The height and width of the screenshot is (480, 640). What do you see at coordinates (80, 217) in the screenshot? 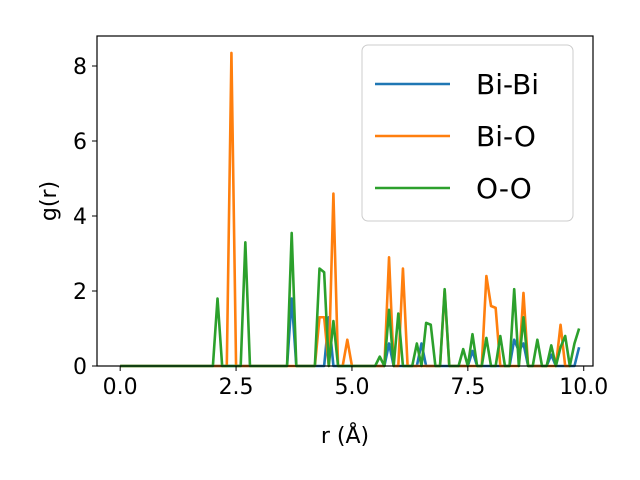
I see `y-tick-label: 4` at bounding box center [80, 217].